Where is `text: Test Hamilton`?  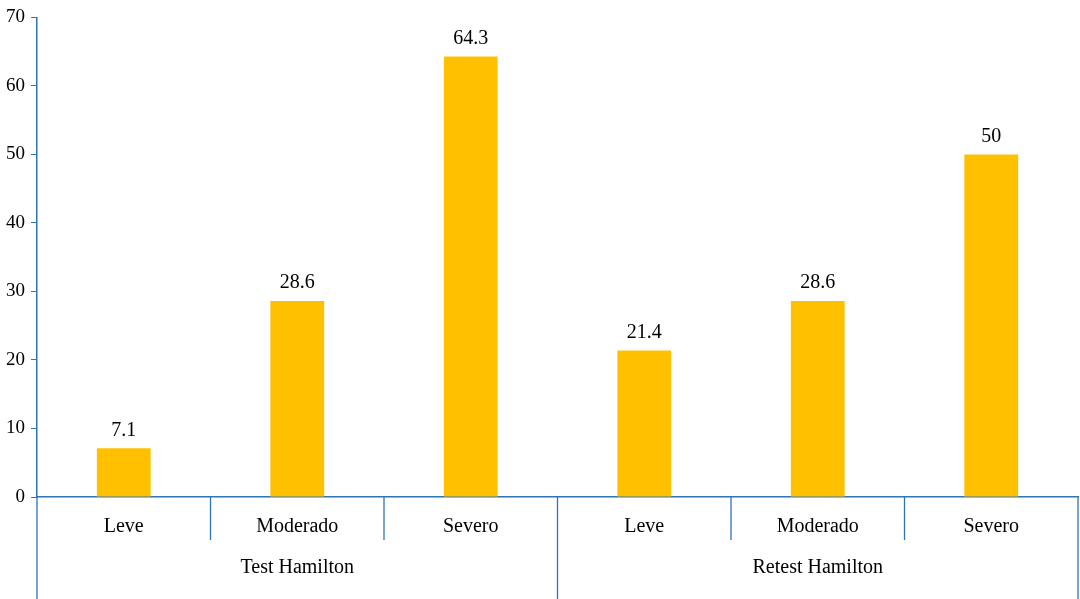 text: Test Hamilton is located at coordinates (297, 566).